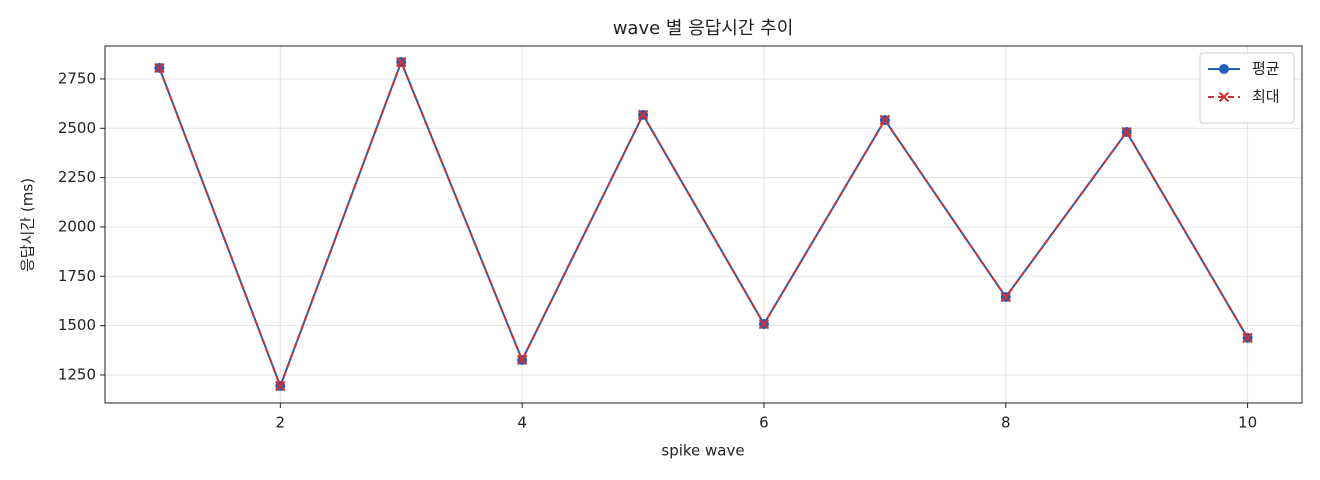 This screenshot has height=480, width=1320. What do you see at coordinates (77, 226) in the screenshot?
I see `y-tick-label: 2000` at bounding box center [77, 226].